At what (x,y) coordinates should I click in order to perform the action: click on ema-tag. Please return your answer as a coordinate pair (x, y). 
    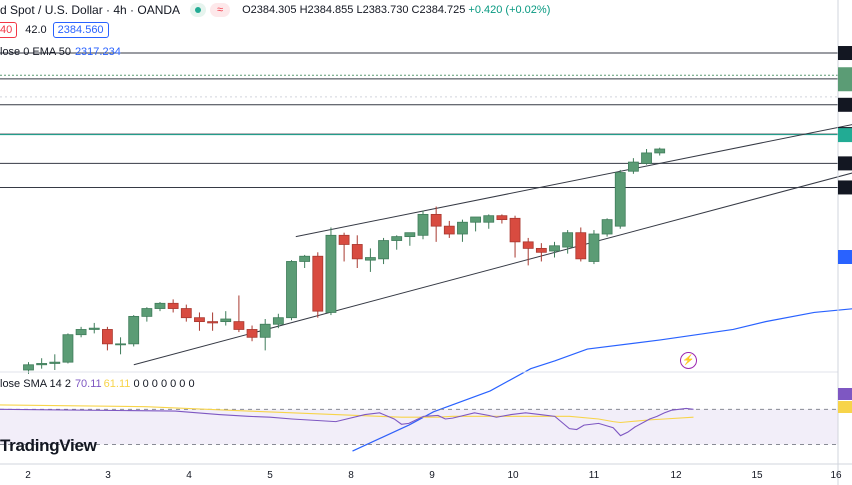
    Looking at the image, I should click on (845, 257).